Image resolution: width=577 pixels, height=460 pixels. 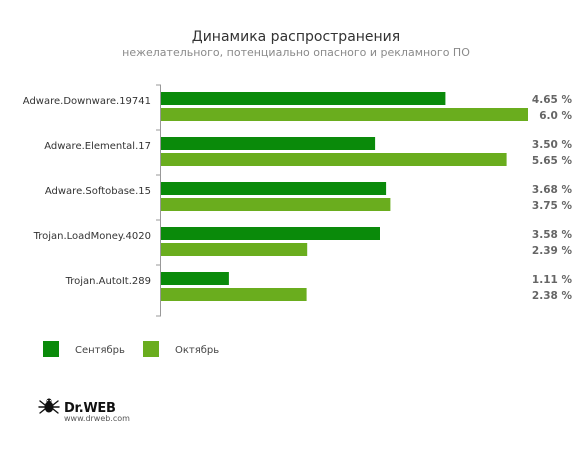 What do you see at coordinates (552, 145) in the screenshot?
I see `data-label: 3.50 %` at bounding box center [552, 145].